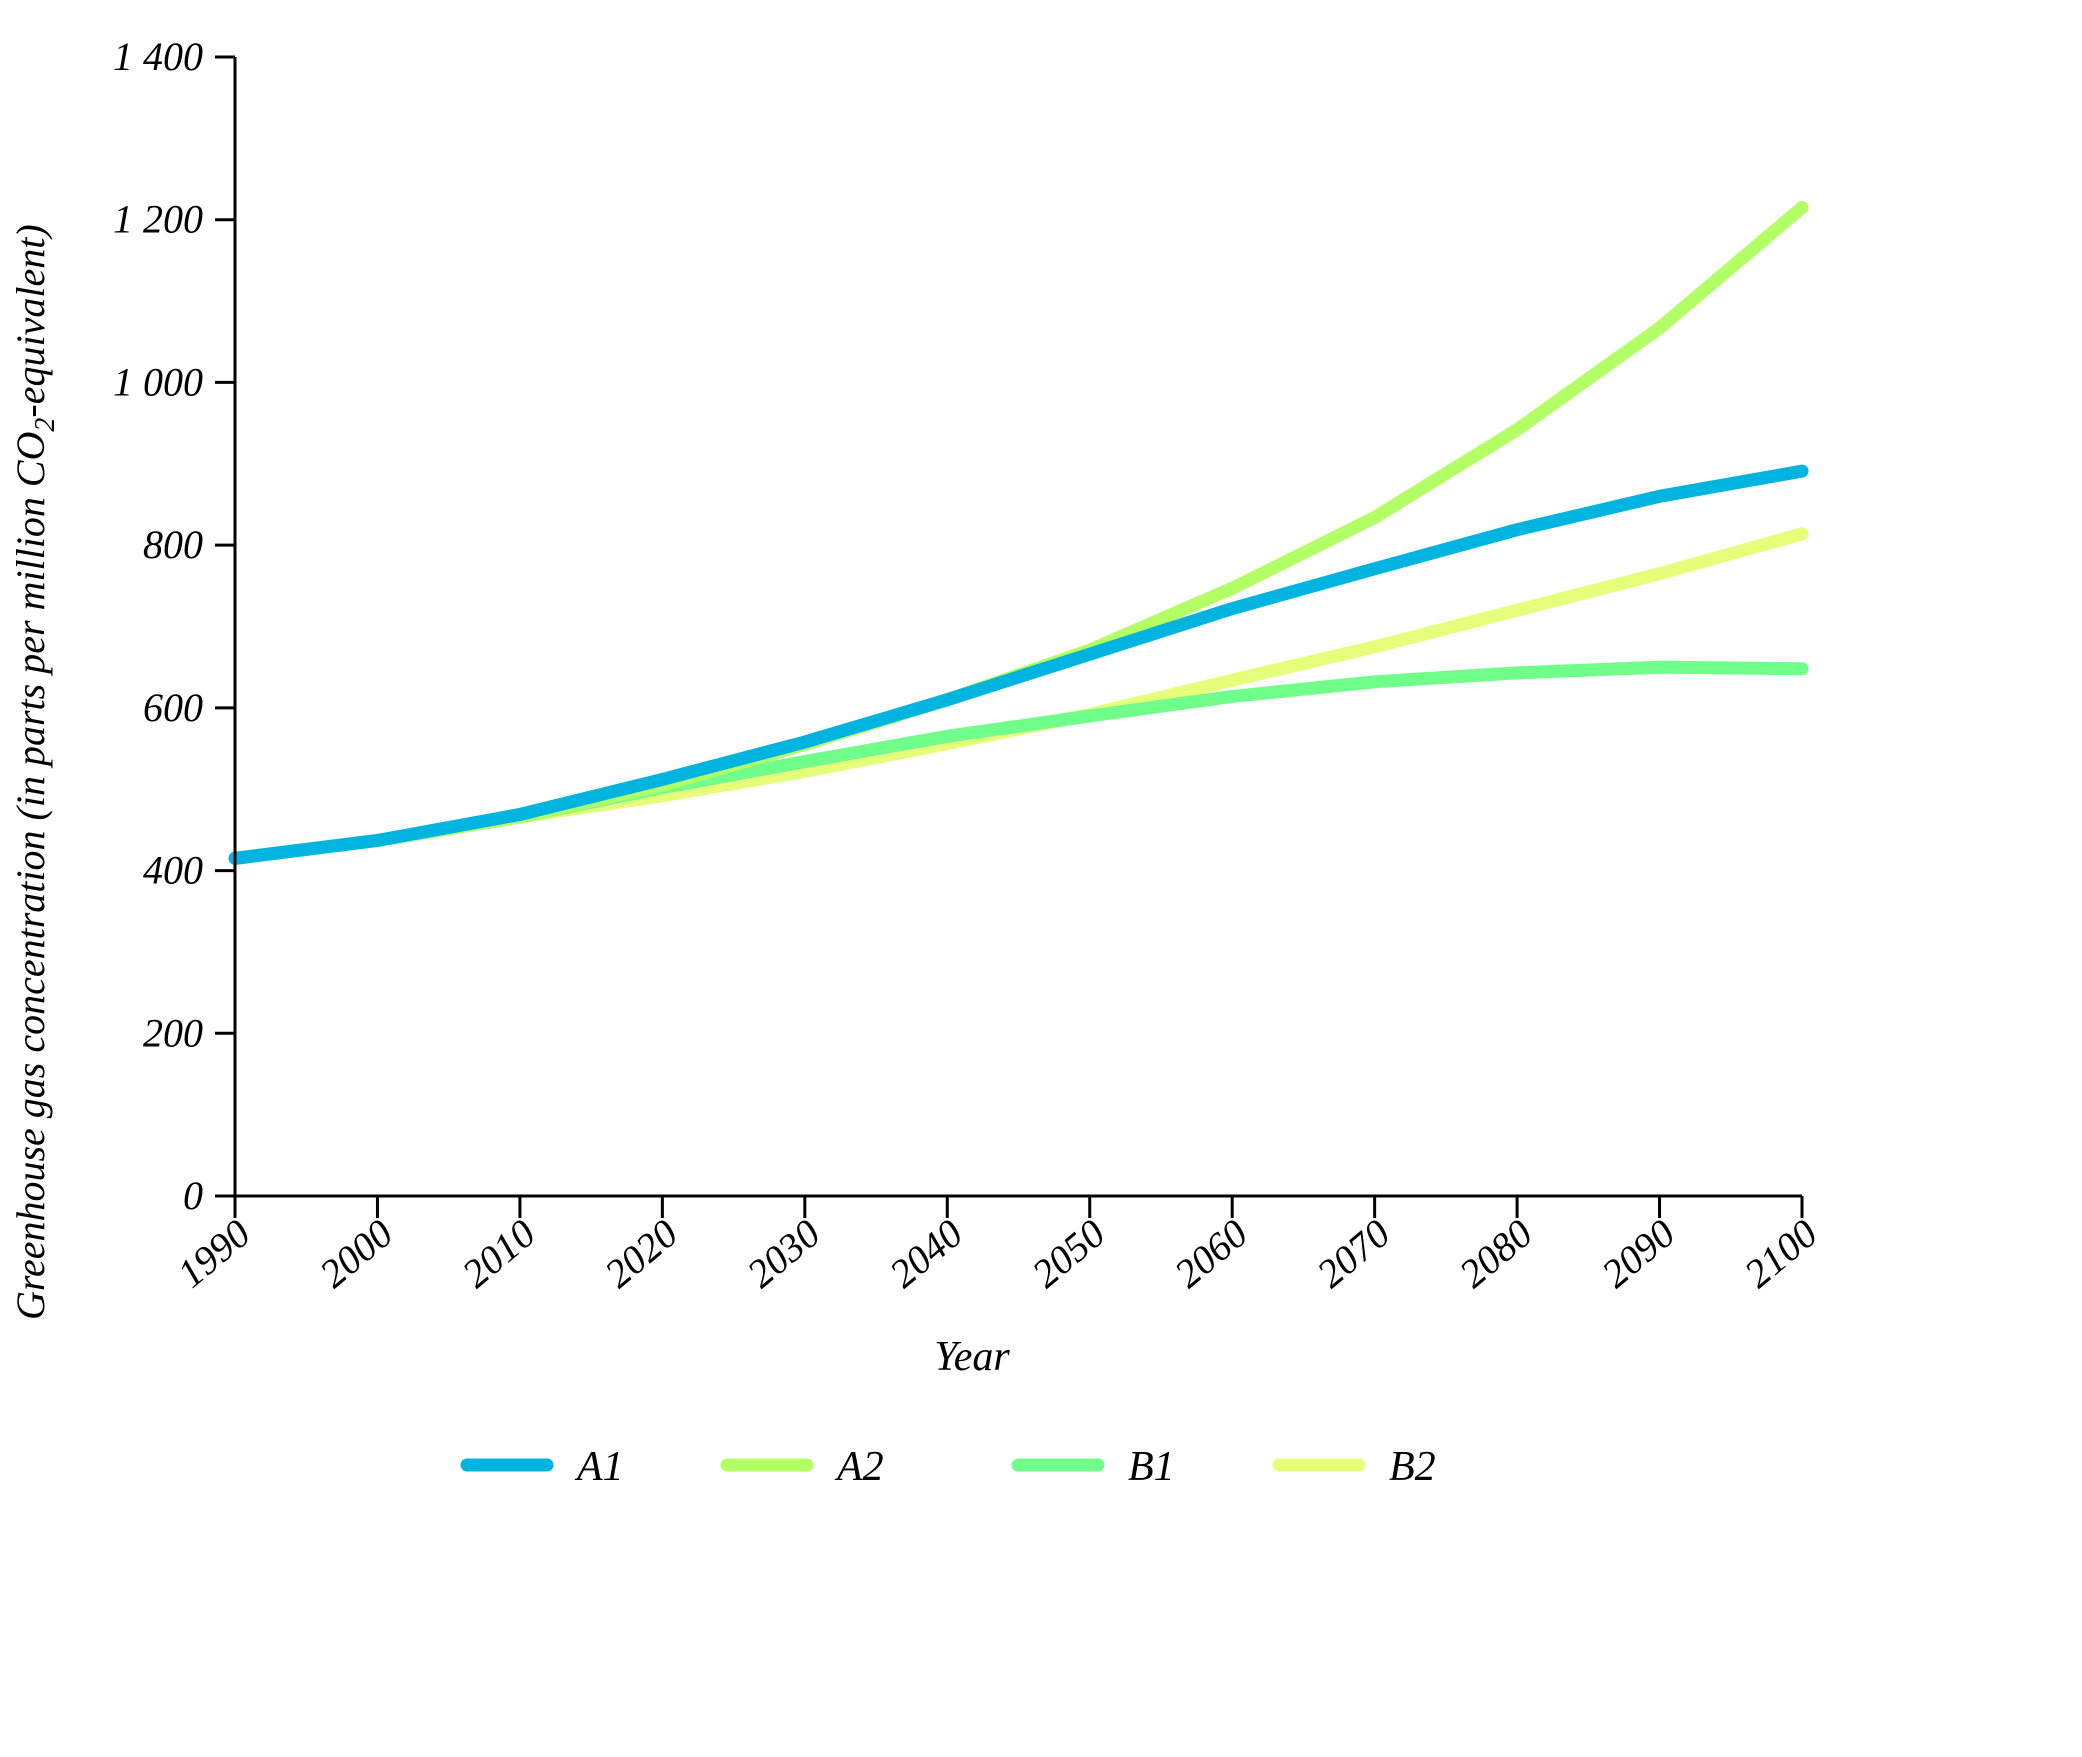  I want to click on legend-item-b2: B2, so click(1354, 1467).